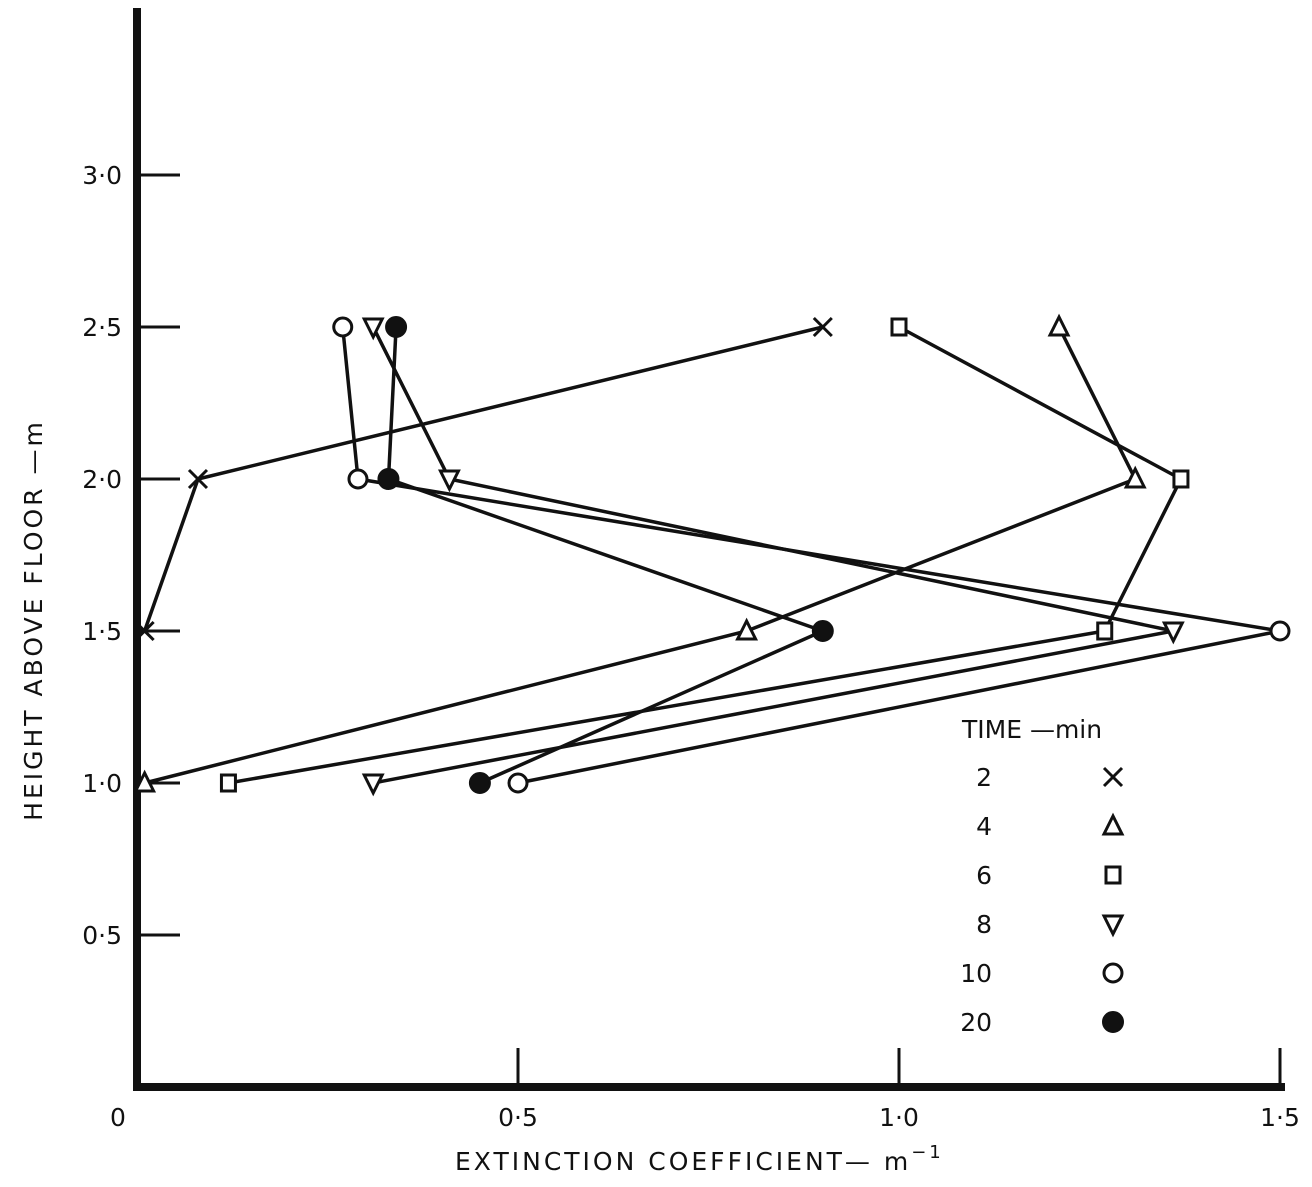 The image size is (1312, 1187). I want to click on y-tick-label: 3·0, so click(102, 175).